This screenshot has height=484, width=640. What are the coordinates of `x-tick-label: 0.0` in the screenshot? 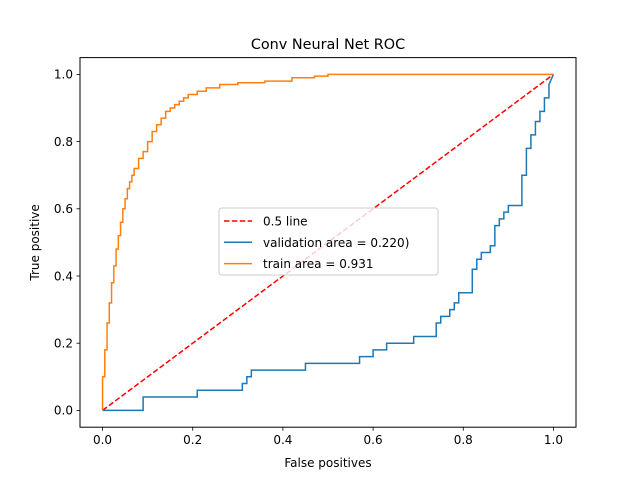 It's located at (102, 440).